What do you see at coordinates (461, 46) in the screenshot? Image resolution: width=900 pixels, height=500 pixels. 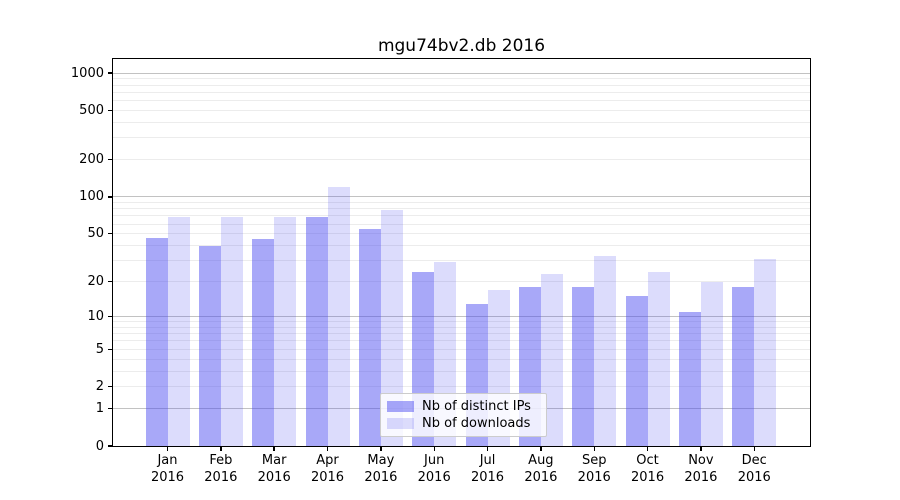 I see `chart-title: mgu74bv2.db 2016` at bounding box center [461, 46].